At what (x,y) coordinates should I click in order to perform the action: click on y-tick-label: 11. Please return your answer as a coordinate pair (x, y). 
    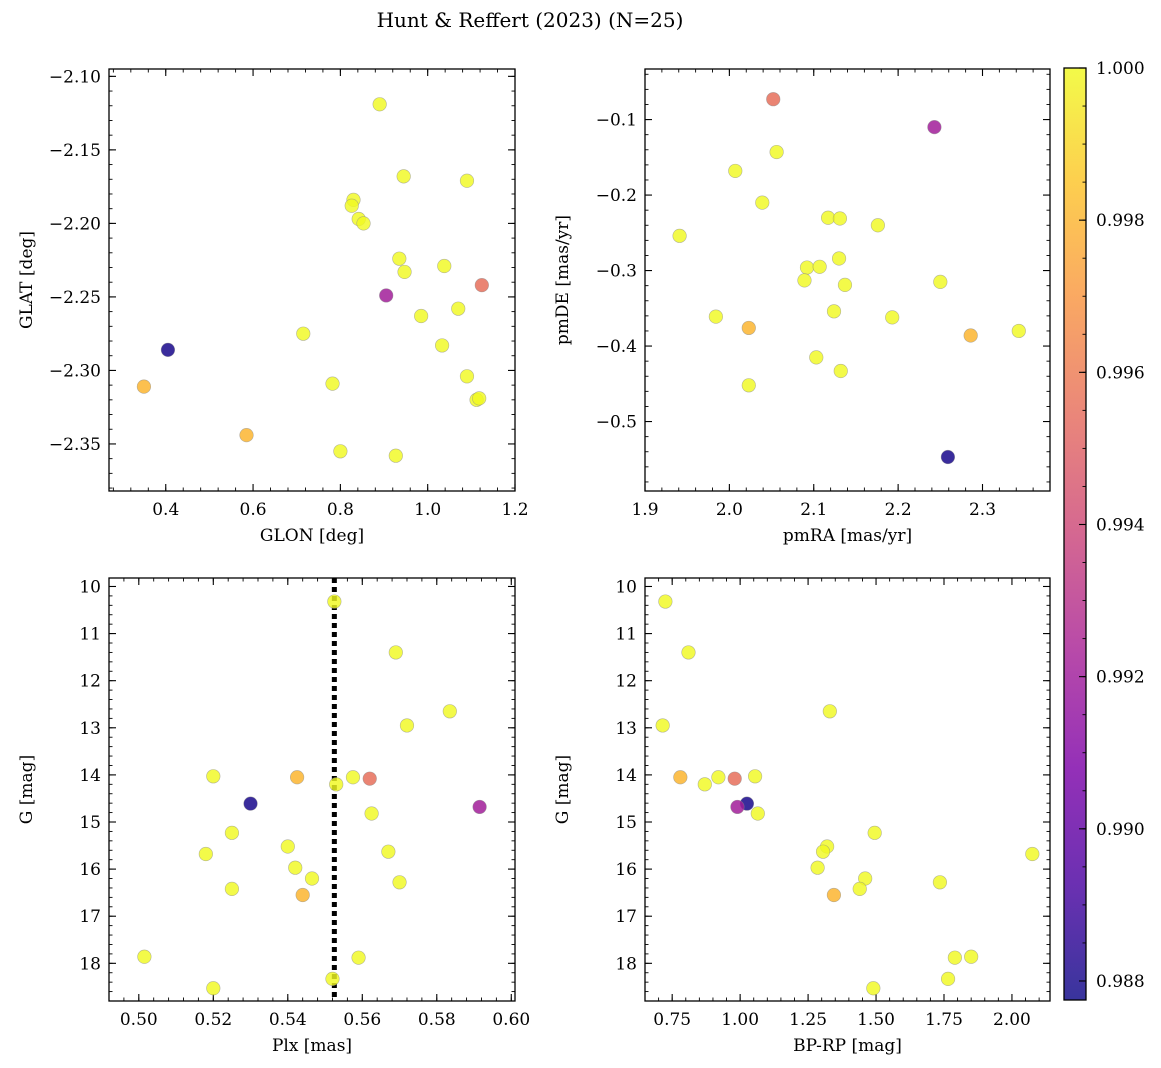
    Looking at the image, I should click on (626, 635).